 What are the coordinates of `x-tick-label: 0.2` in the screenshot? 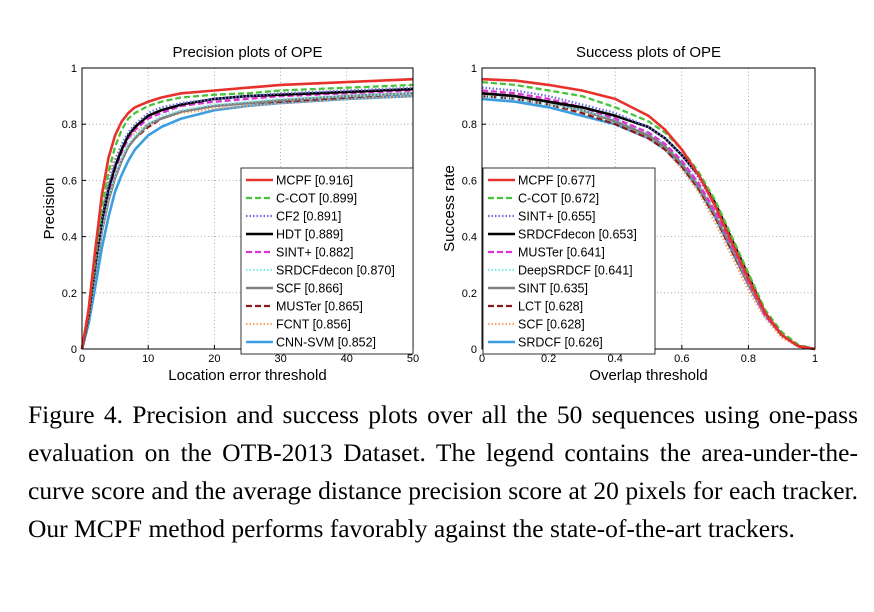 It's located at (548, 359).